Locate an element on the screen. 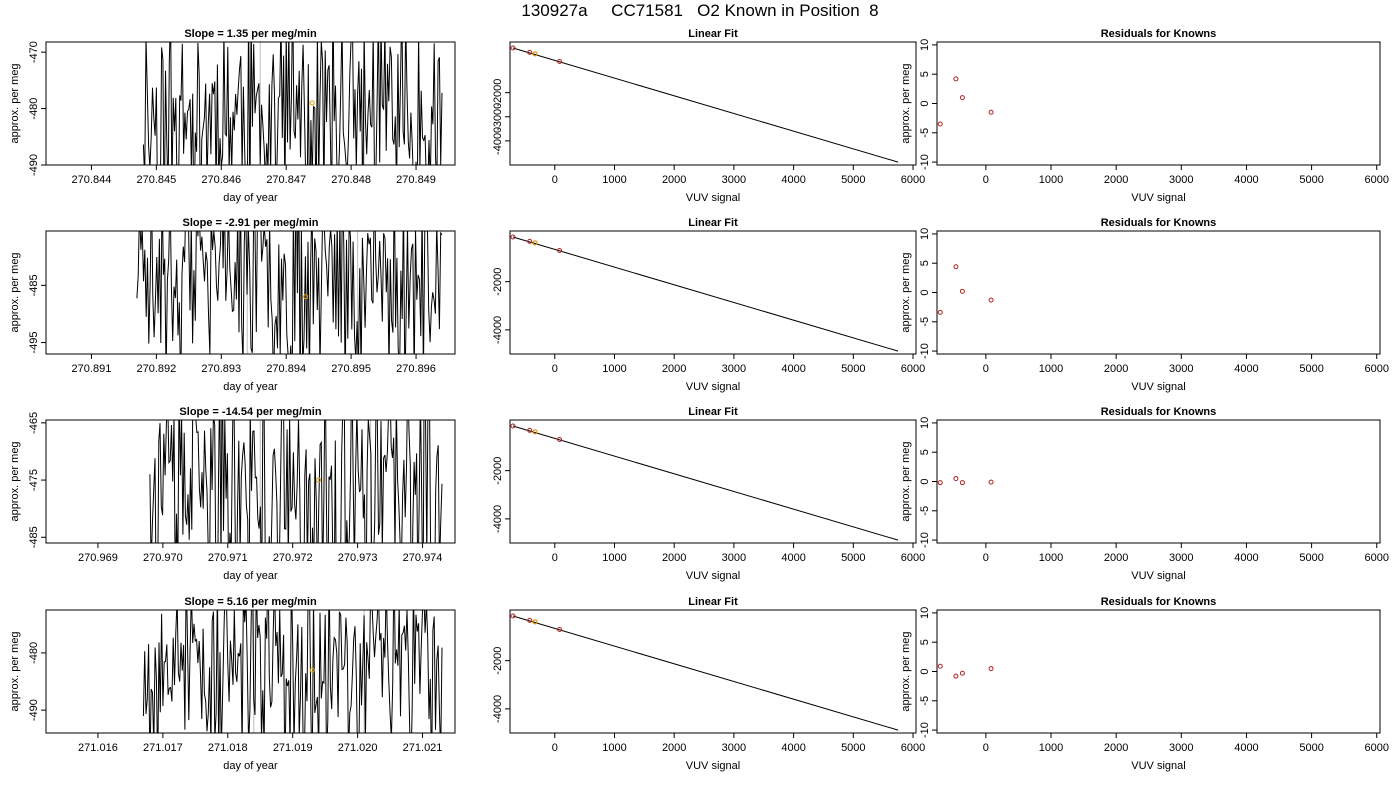 The width and height of the screenshot is (1400, 800). x-tick-label: 271.021 is located at coordinates (423, 748).